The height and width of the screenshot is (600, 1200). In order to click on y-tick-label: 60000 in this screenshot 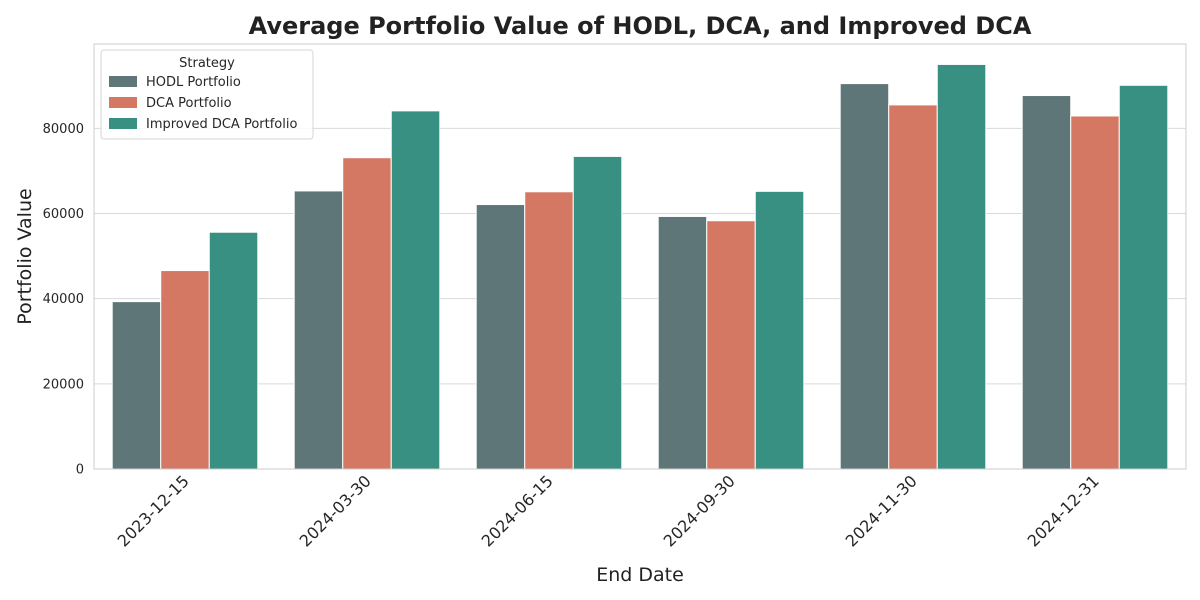, I will do `click(63, 214)`.